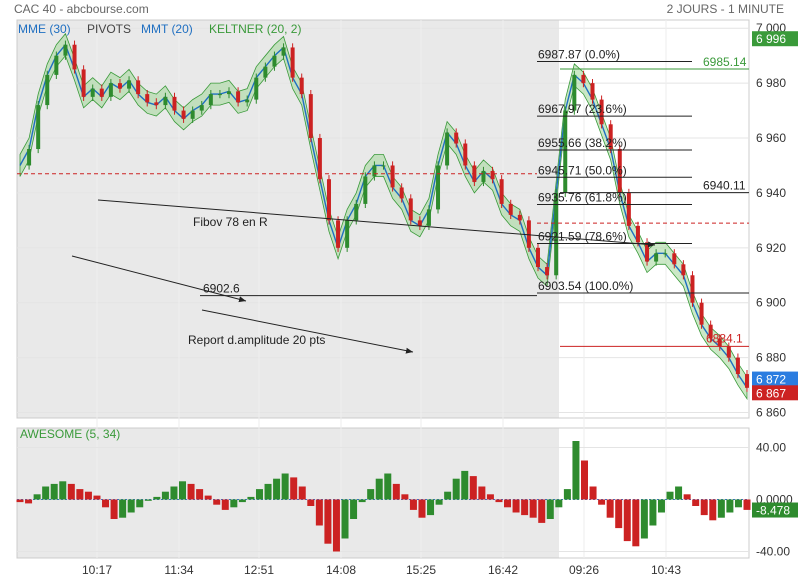 Image resolution: width=800 pixels, height=580 pixels. Describe the element at coordinates (579, 55) in the screenshot. I see `fib-label: 6987.87 (0.0%)` at that location.